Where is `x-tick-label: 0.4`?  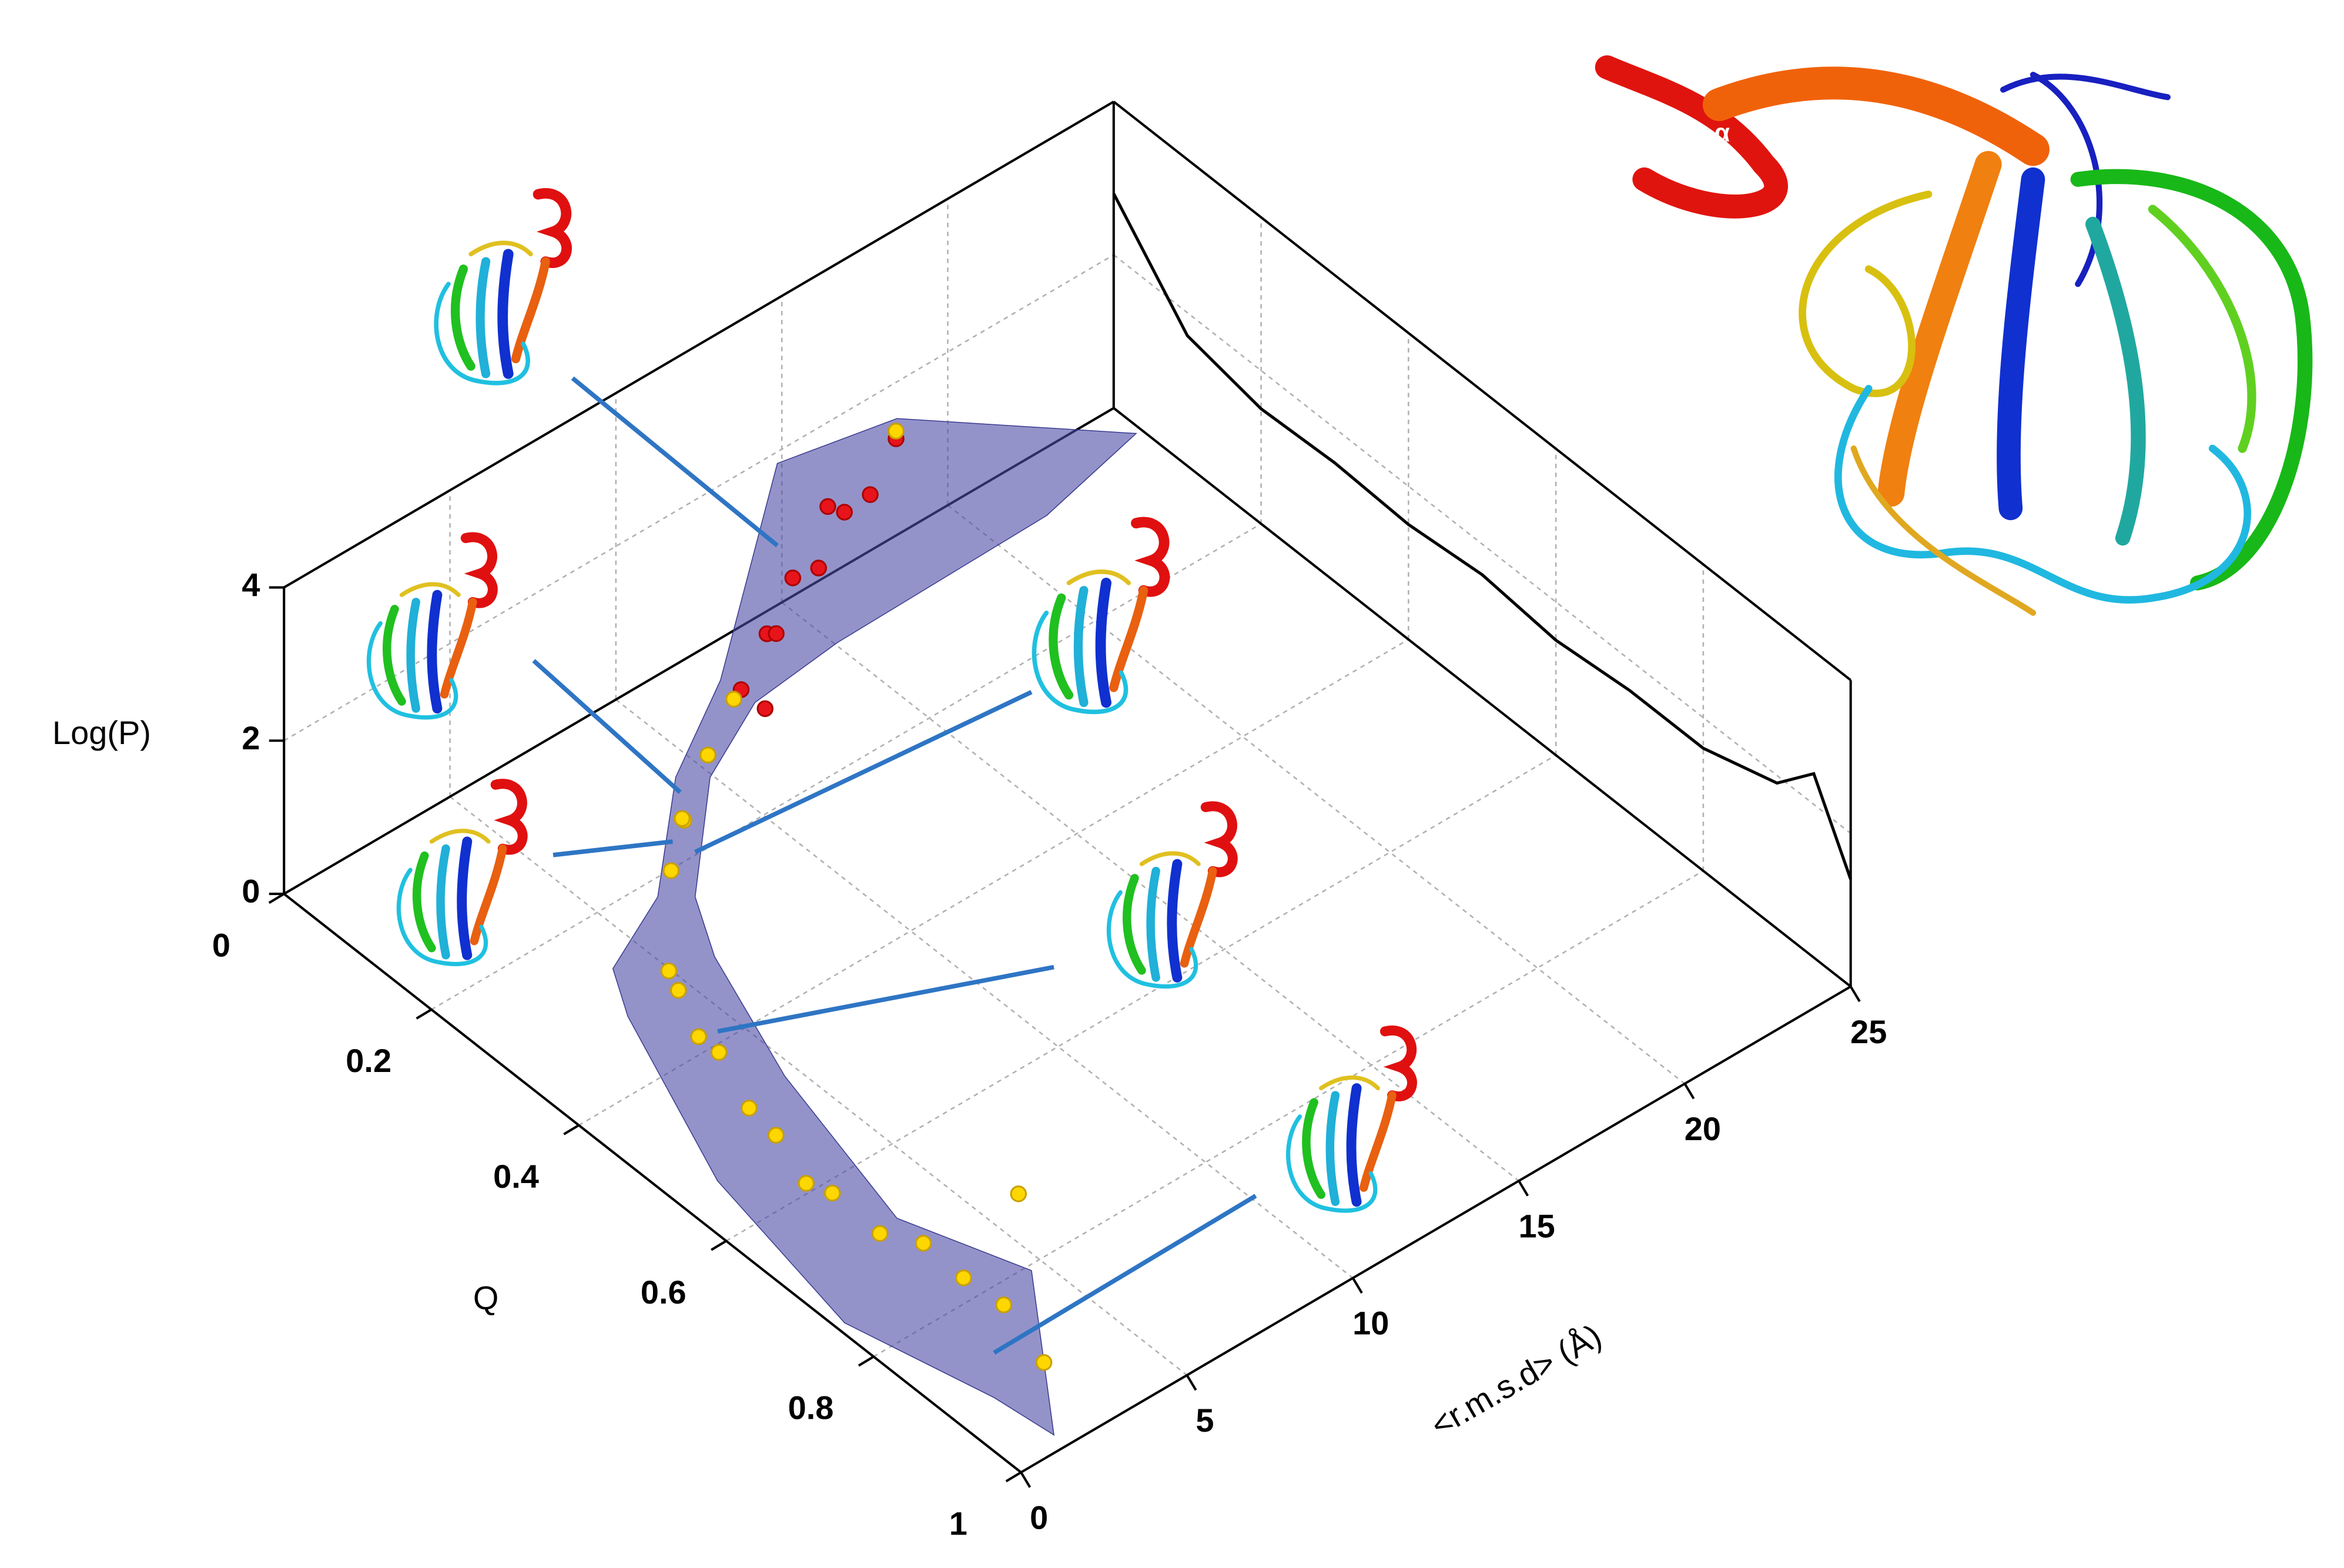
x-tick-label: 0.4 is located at coordinates (516, 1176).